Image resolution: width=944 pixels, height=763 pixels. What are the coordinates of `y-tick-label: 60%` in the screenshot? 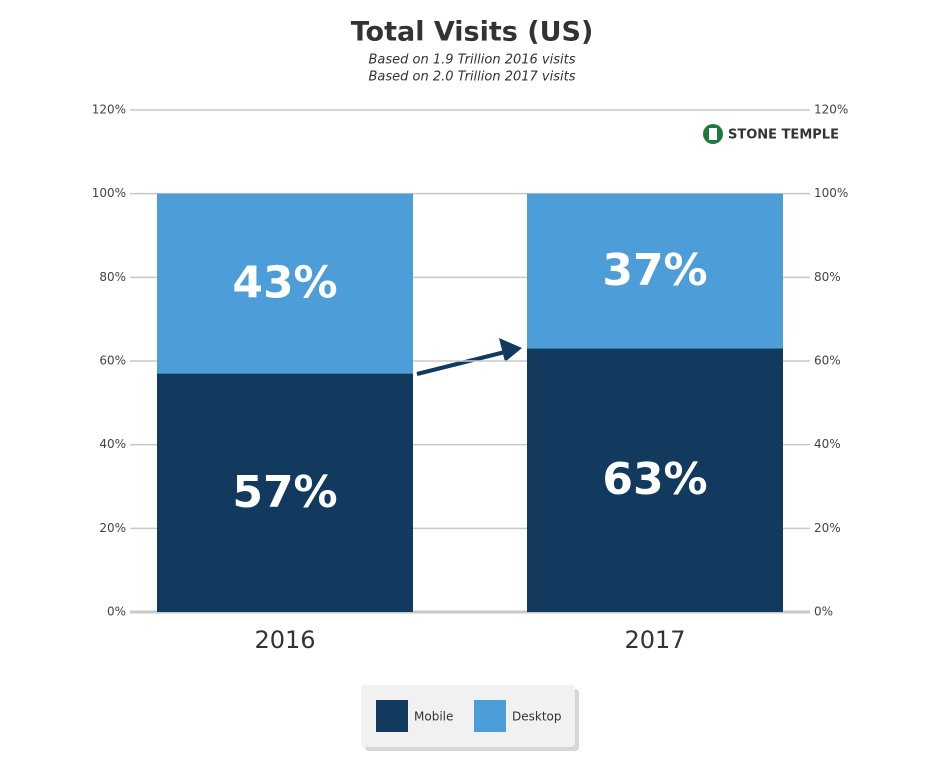 It's located at (112, 361).